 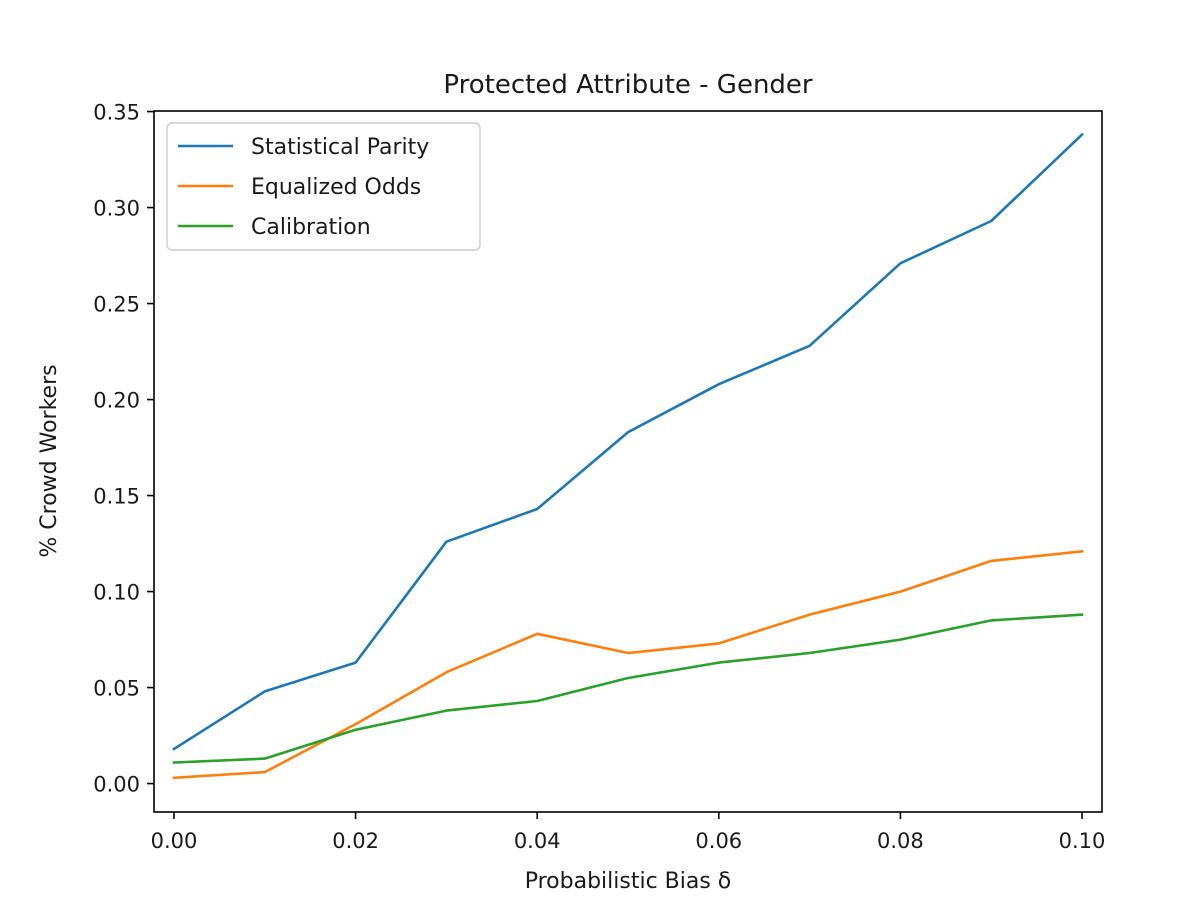 I want to click on y-tick-label: 0.30, so click(x=116, y=209).